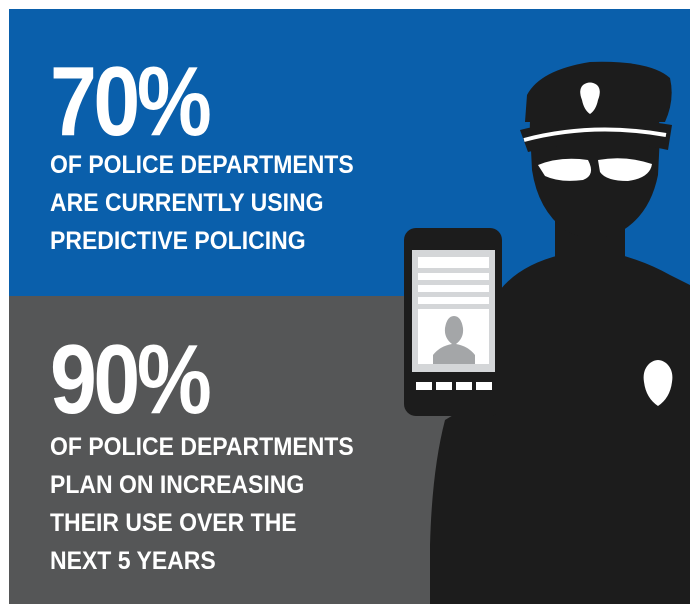  I want to click on stat-2-line-1: OF POLICE DEPARTMENTS, so click(202, 447).